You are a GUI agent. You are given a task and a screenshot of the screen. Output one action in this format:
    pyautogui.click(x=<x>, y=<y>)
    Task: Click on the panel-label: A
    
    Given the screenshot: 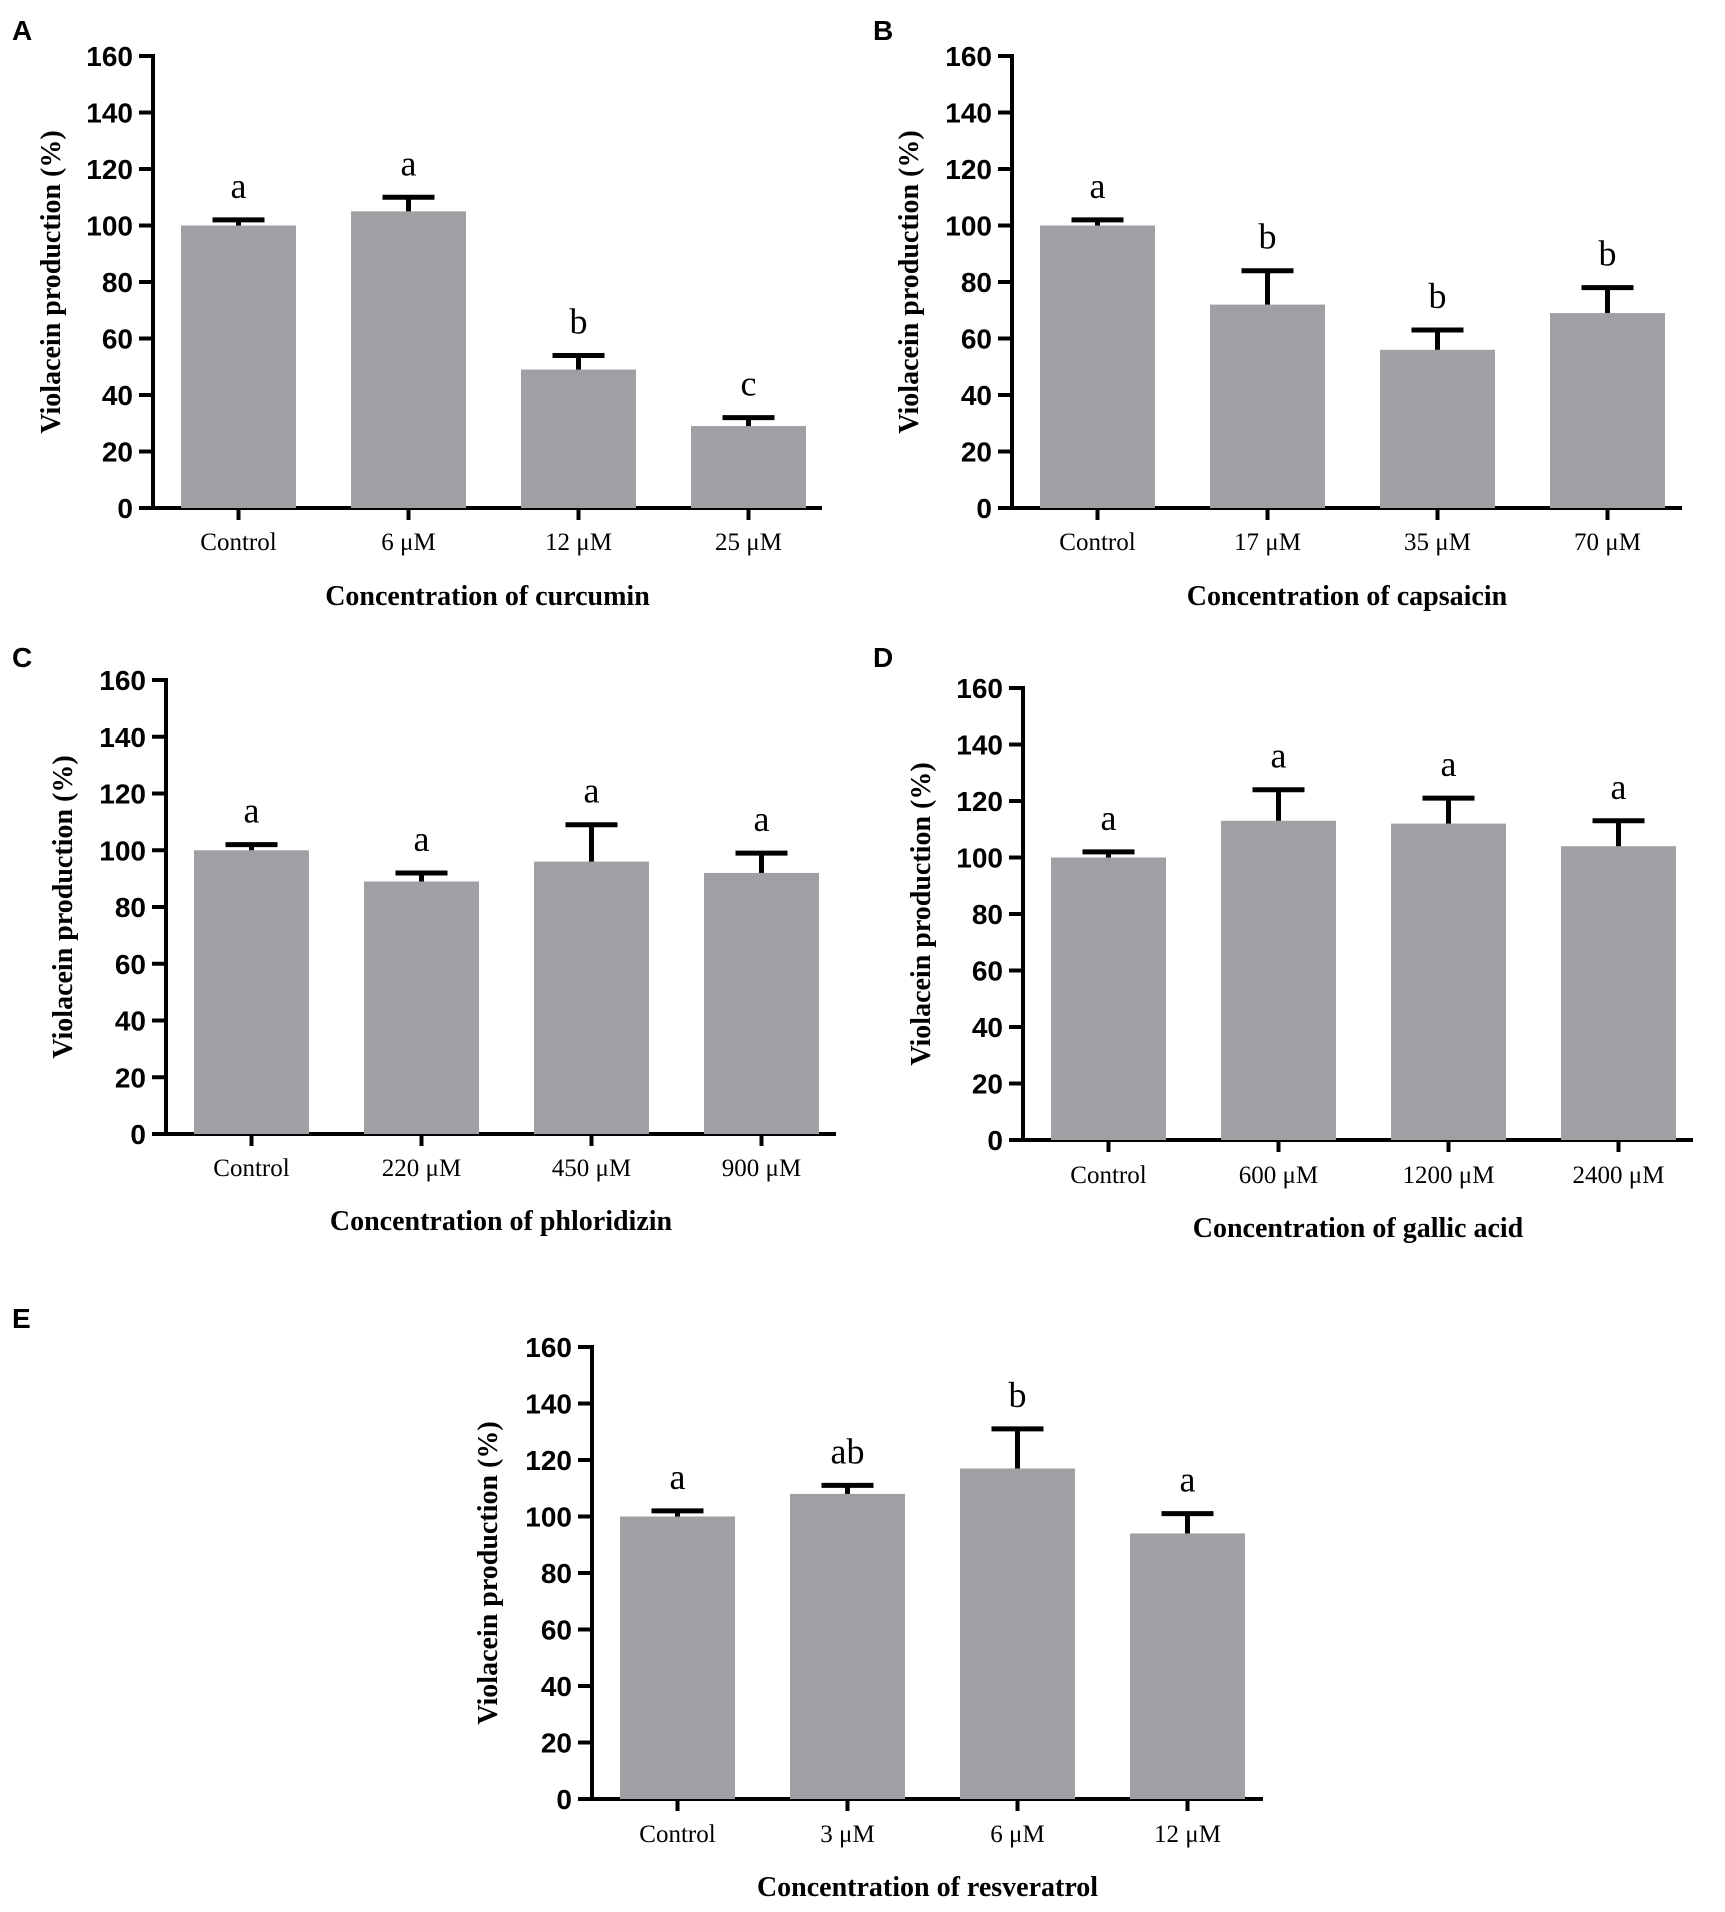 What is the action you would take?
    pyautogui.click(x=22, y=30)
    